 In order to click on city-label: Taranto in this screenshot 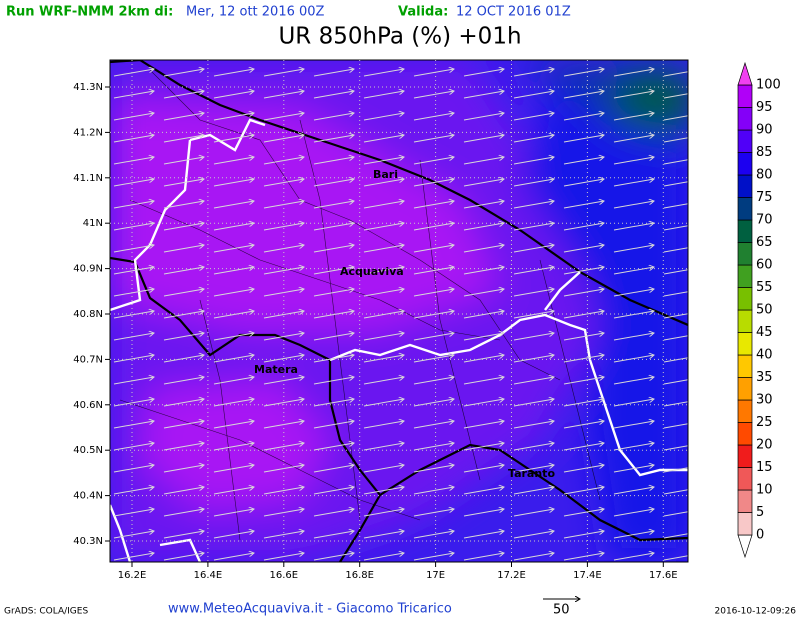, I will do `click(531, 473)`.